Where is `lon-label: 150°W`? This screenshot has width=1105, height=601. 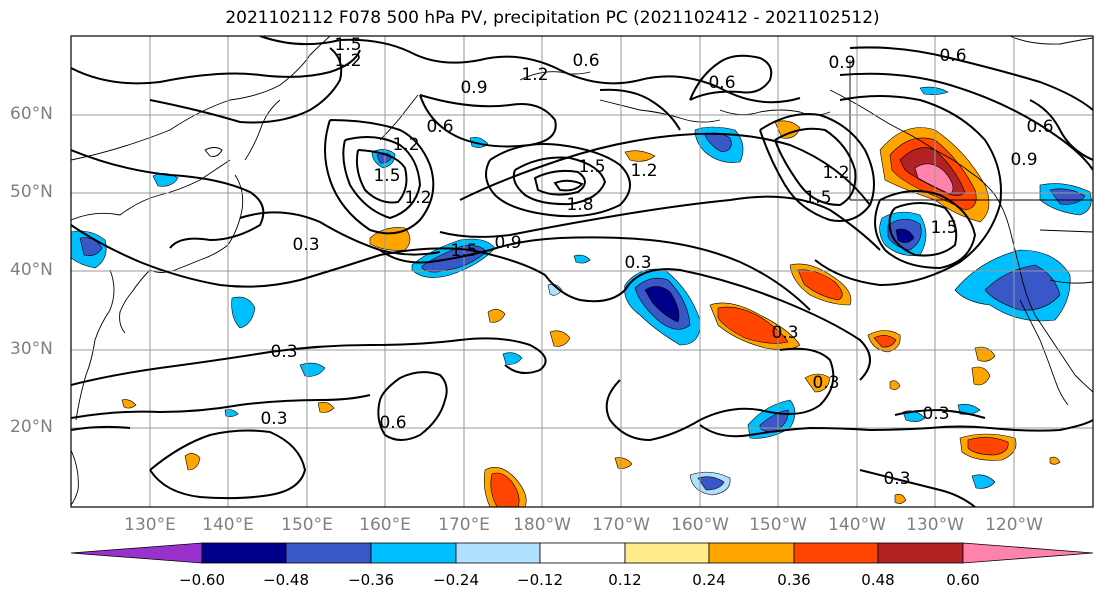
lon-label: 150°W is located at coordinates (778, 525).